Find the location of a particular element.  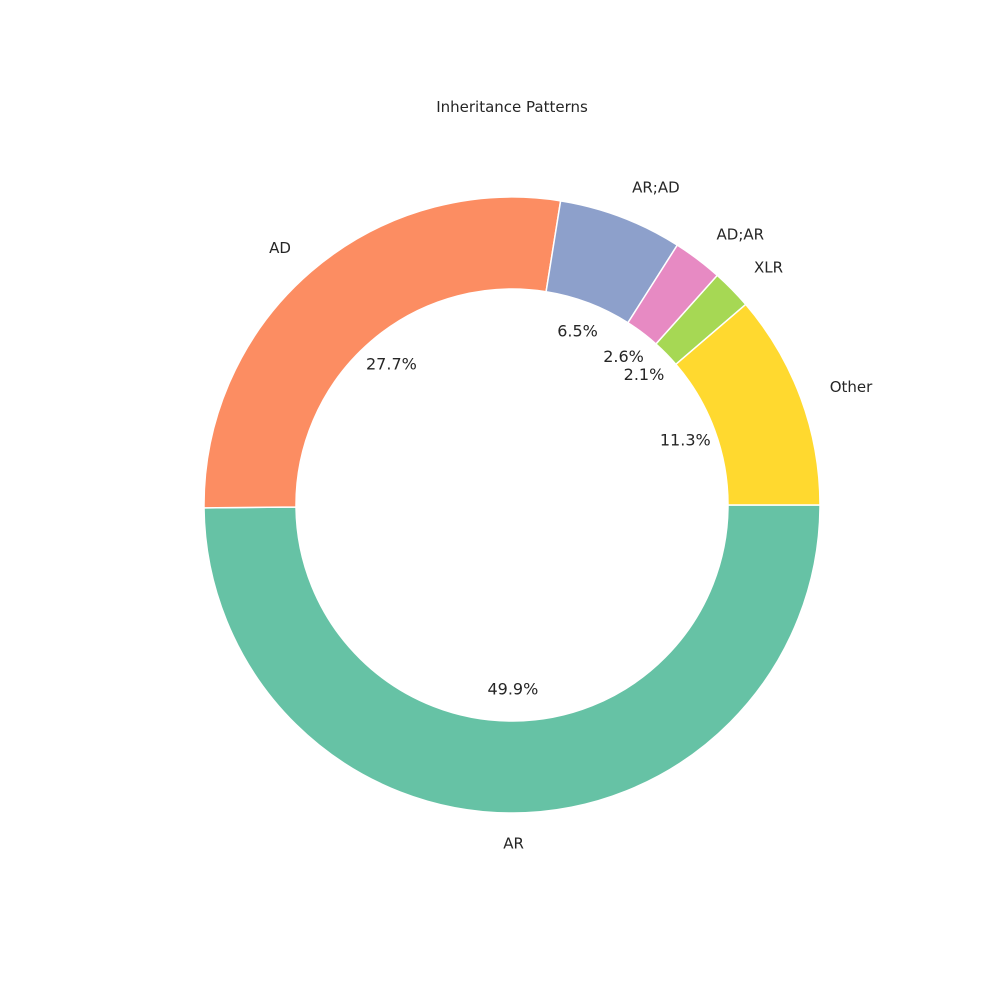

slice-label-xlr: XLR is located at coordinates (768, 267).